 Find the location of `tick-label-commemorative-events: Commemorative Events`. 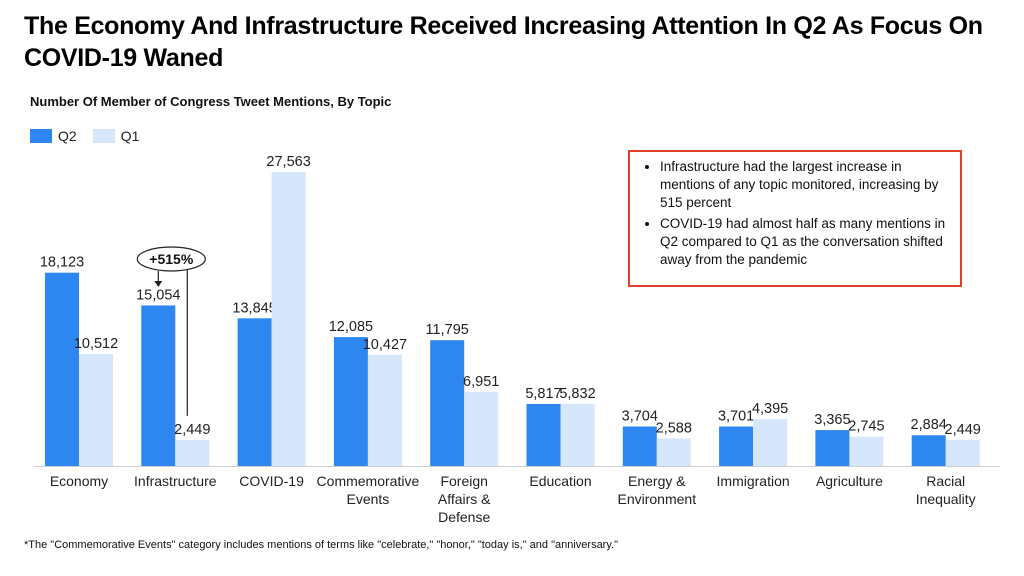

tick-label-commemorative-events: Commemorative Events is located at coordinates (368, 490).